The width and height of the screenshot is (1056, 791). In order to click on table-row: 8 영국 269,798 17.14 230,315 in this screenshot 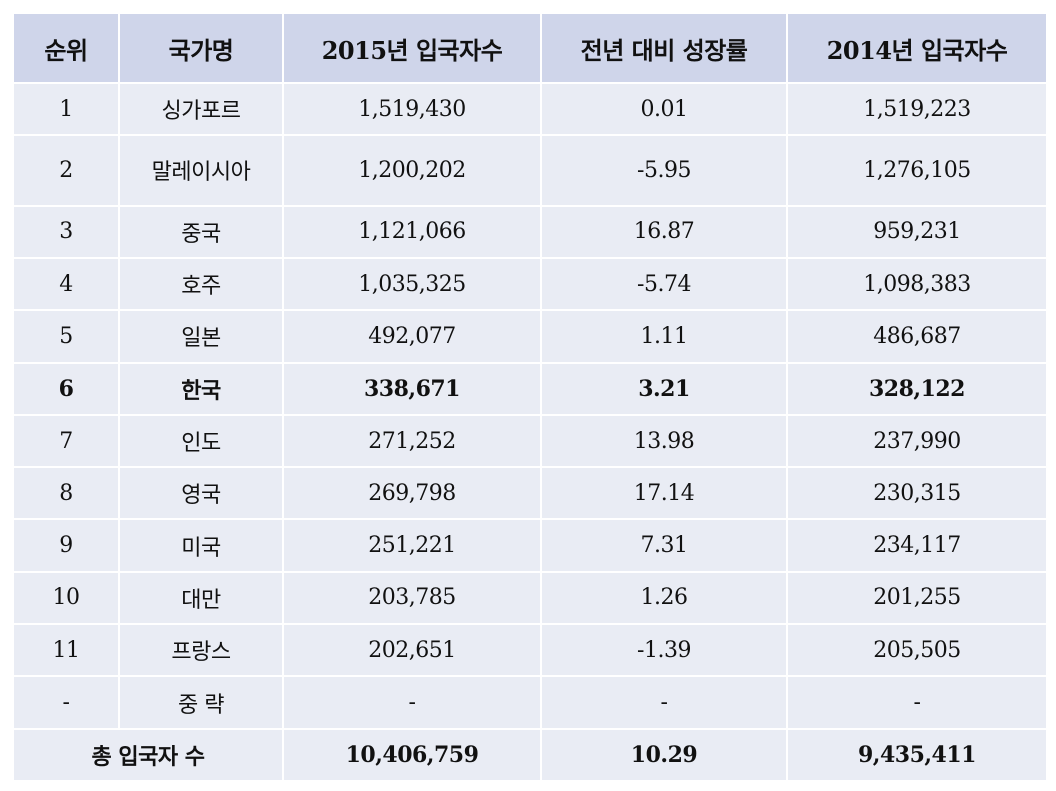, I will do `click(530, 493)`.